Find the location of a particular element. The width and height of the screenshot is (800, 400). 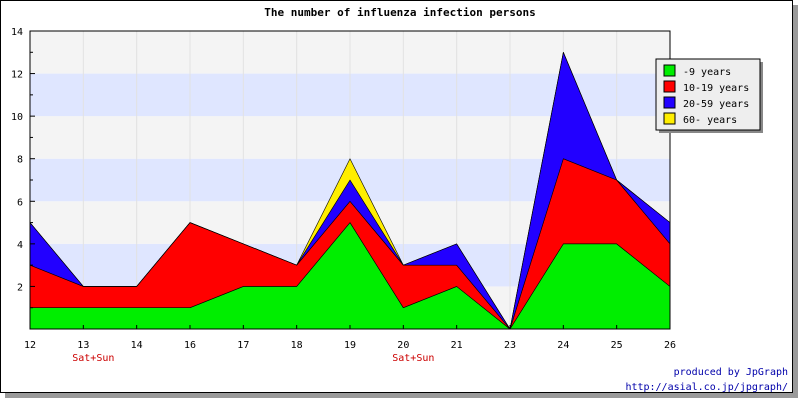

x-tick-label-12: 26 is located at coordinates (670, 345).